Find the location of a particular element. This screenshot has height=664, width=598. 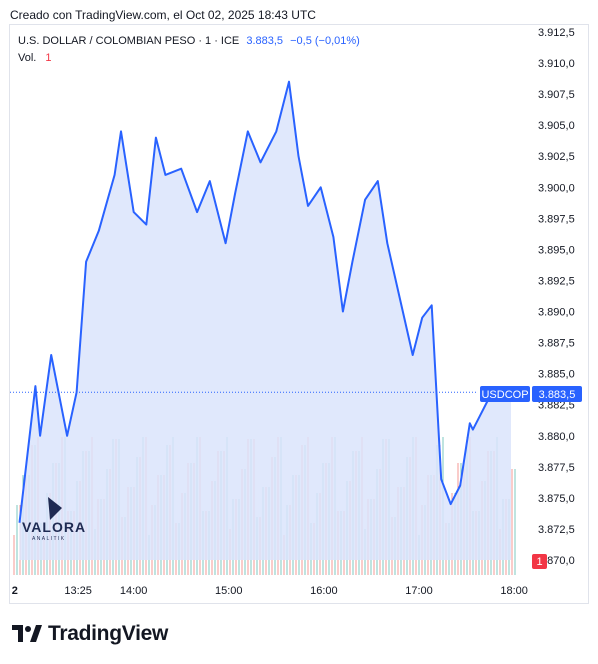

y-tick-label: 3.887,5 is located at coordinates (556, 344).